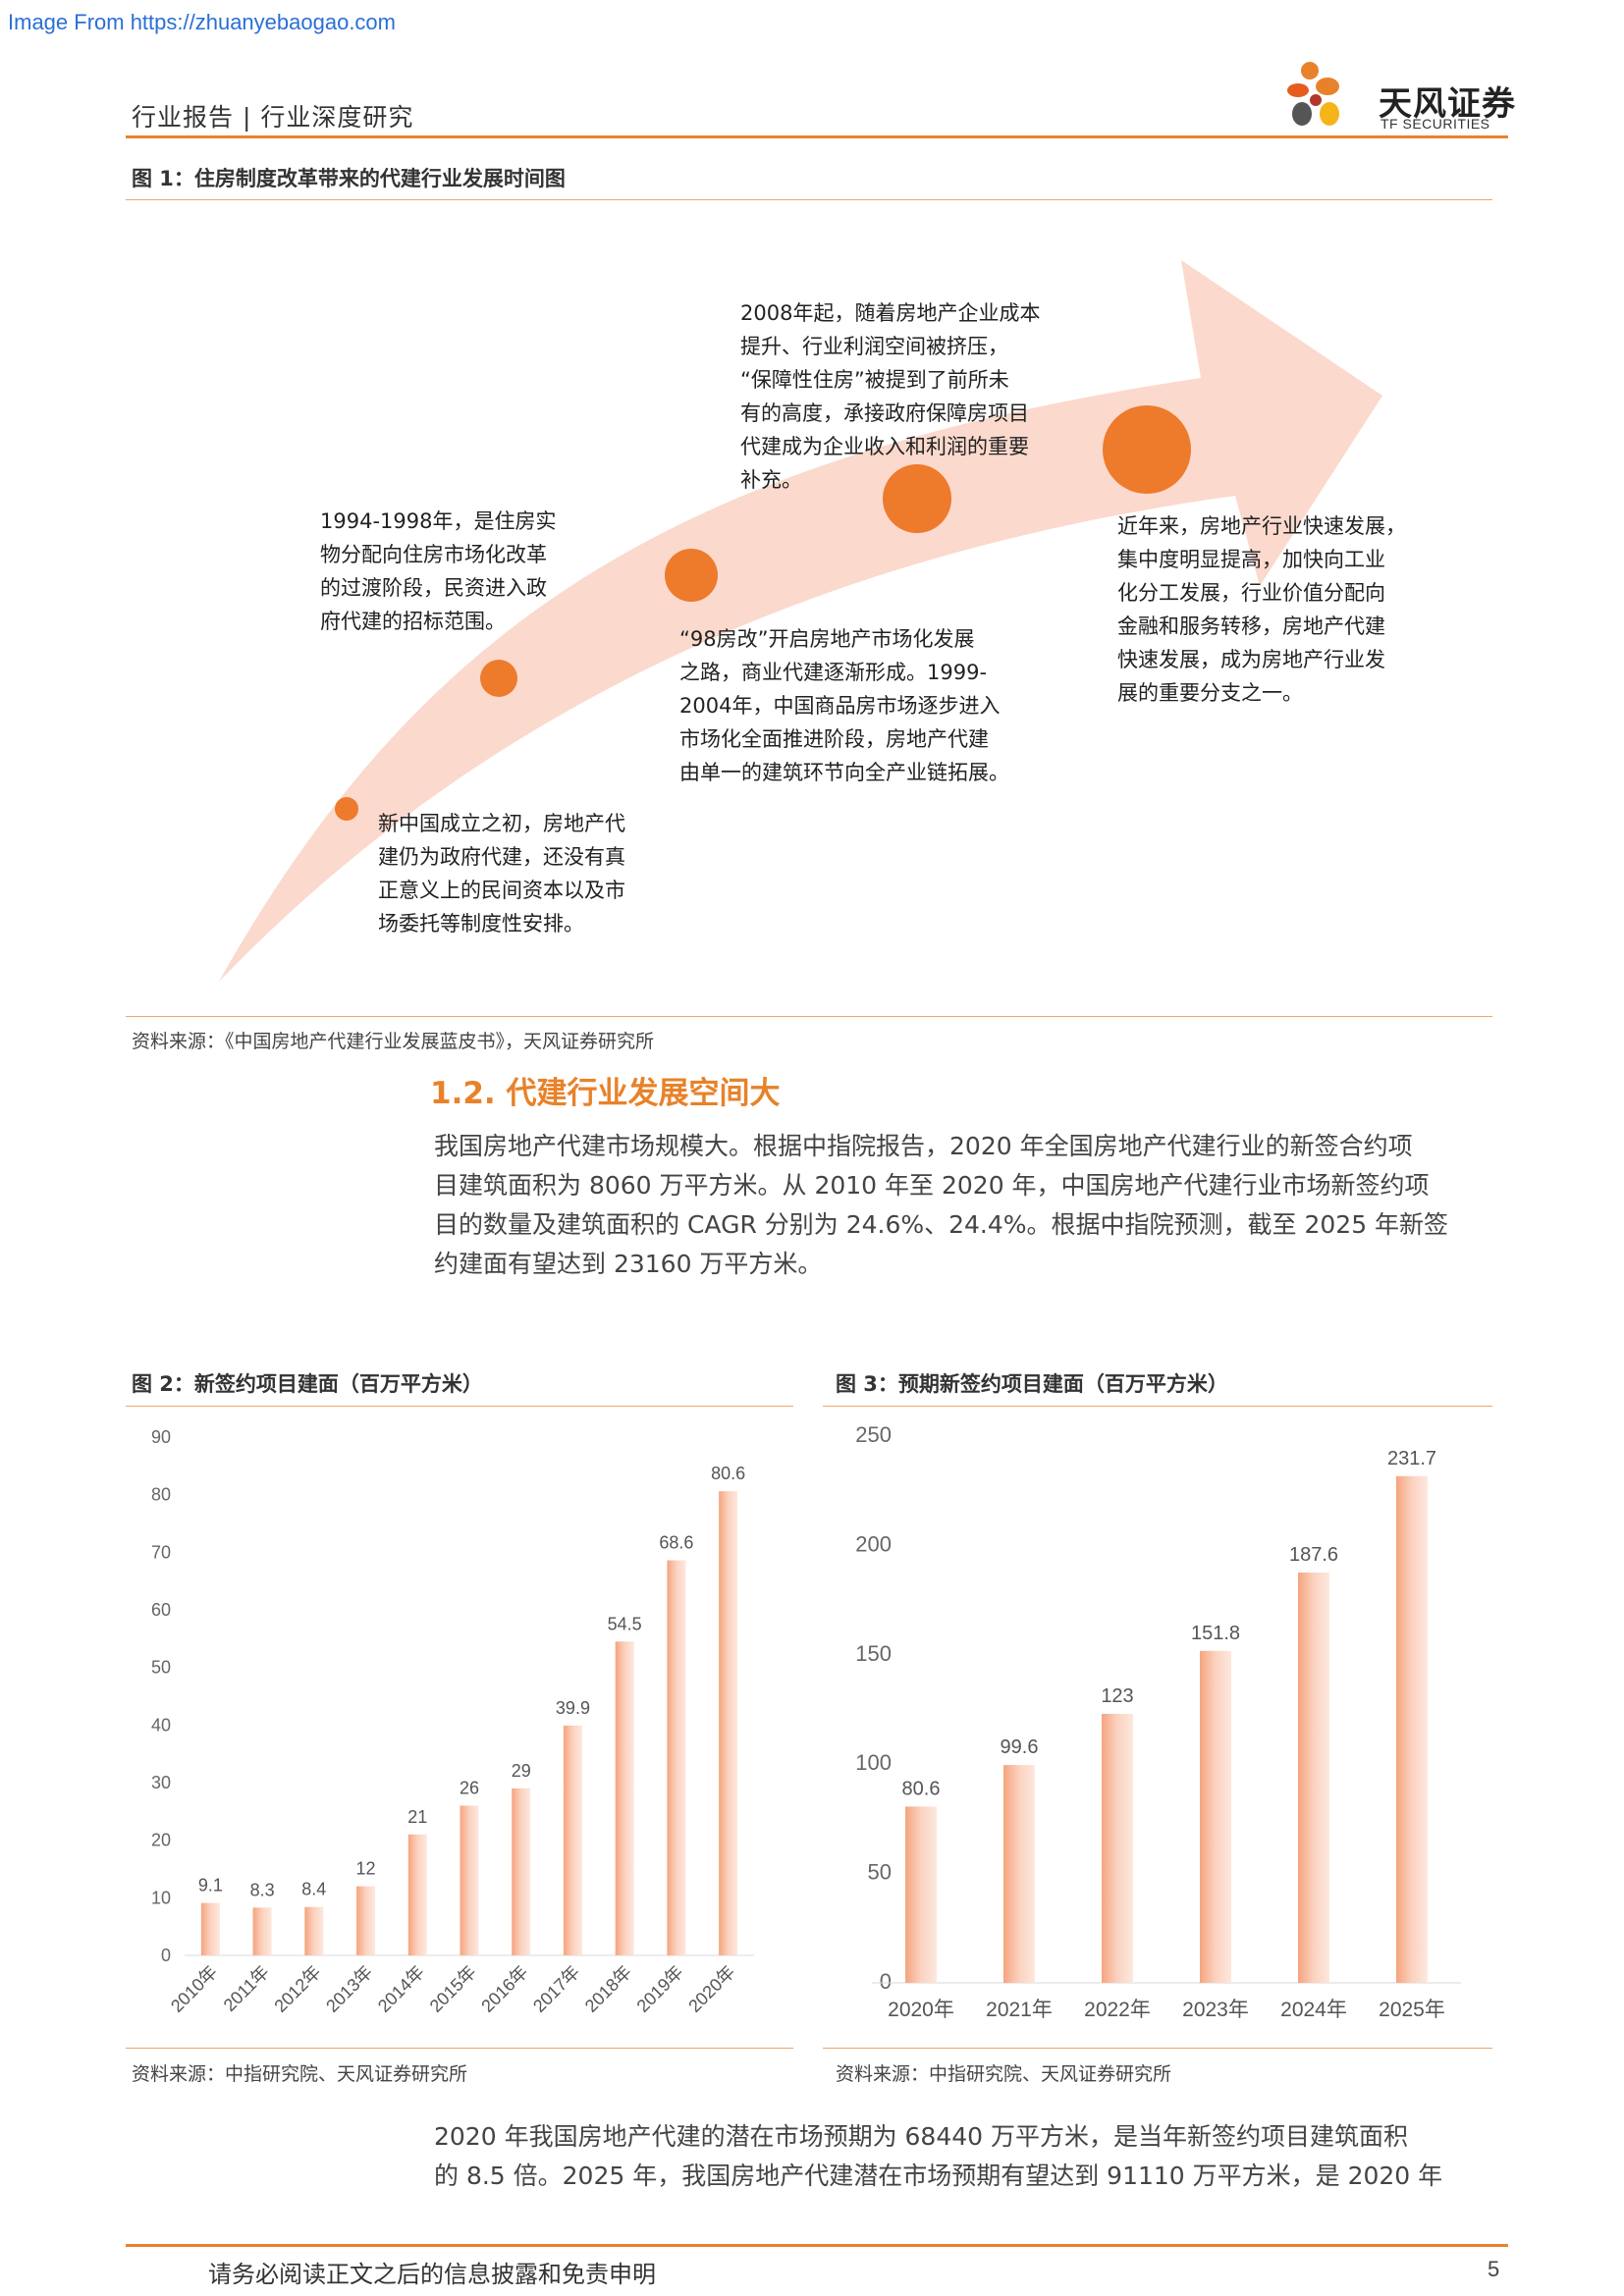  I want to click on x-tick-label: 2011年, so click(246, 1988).